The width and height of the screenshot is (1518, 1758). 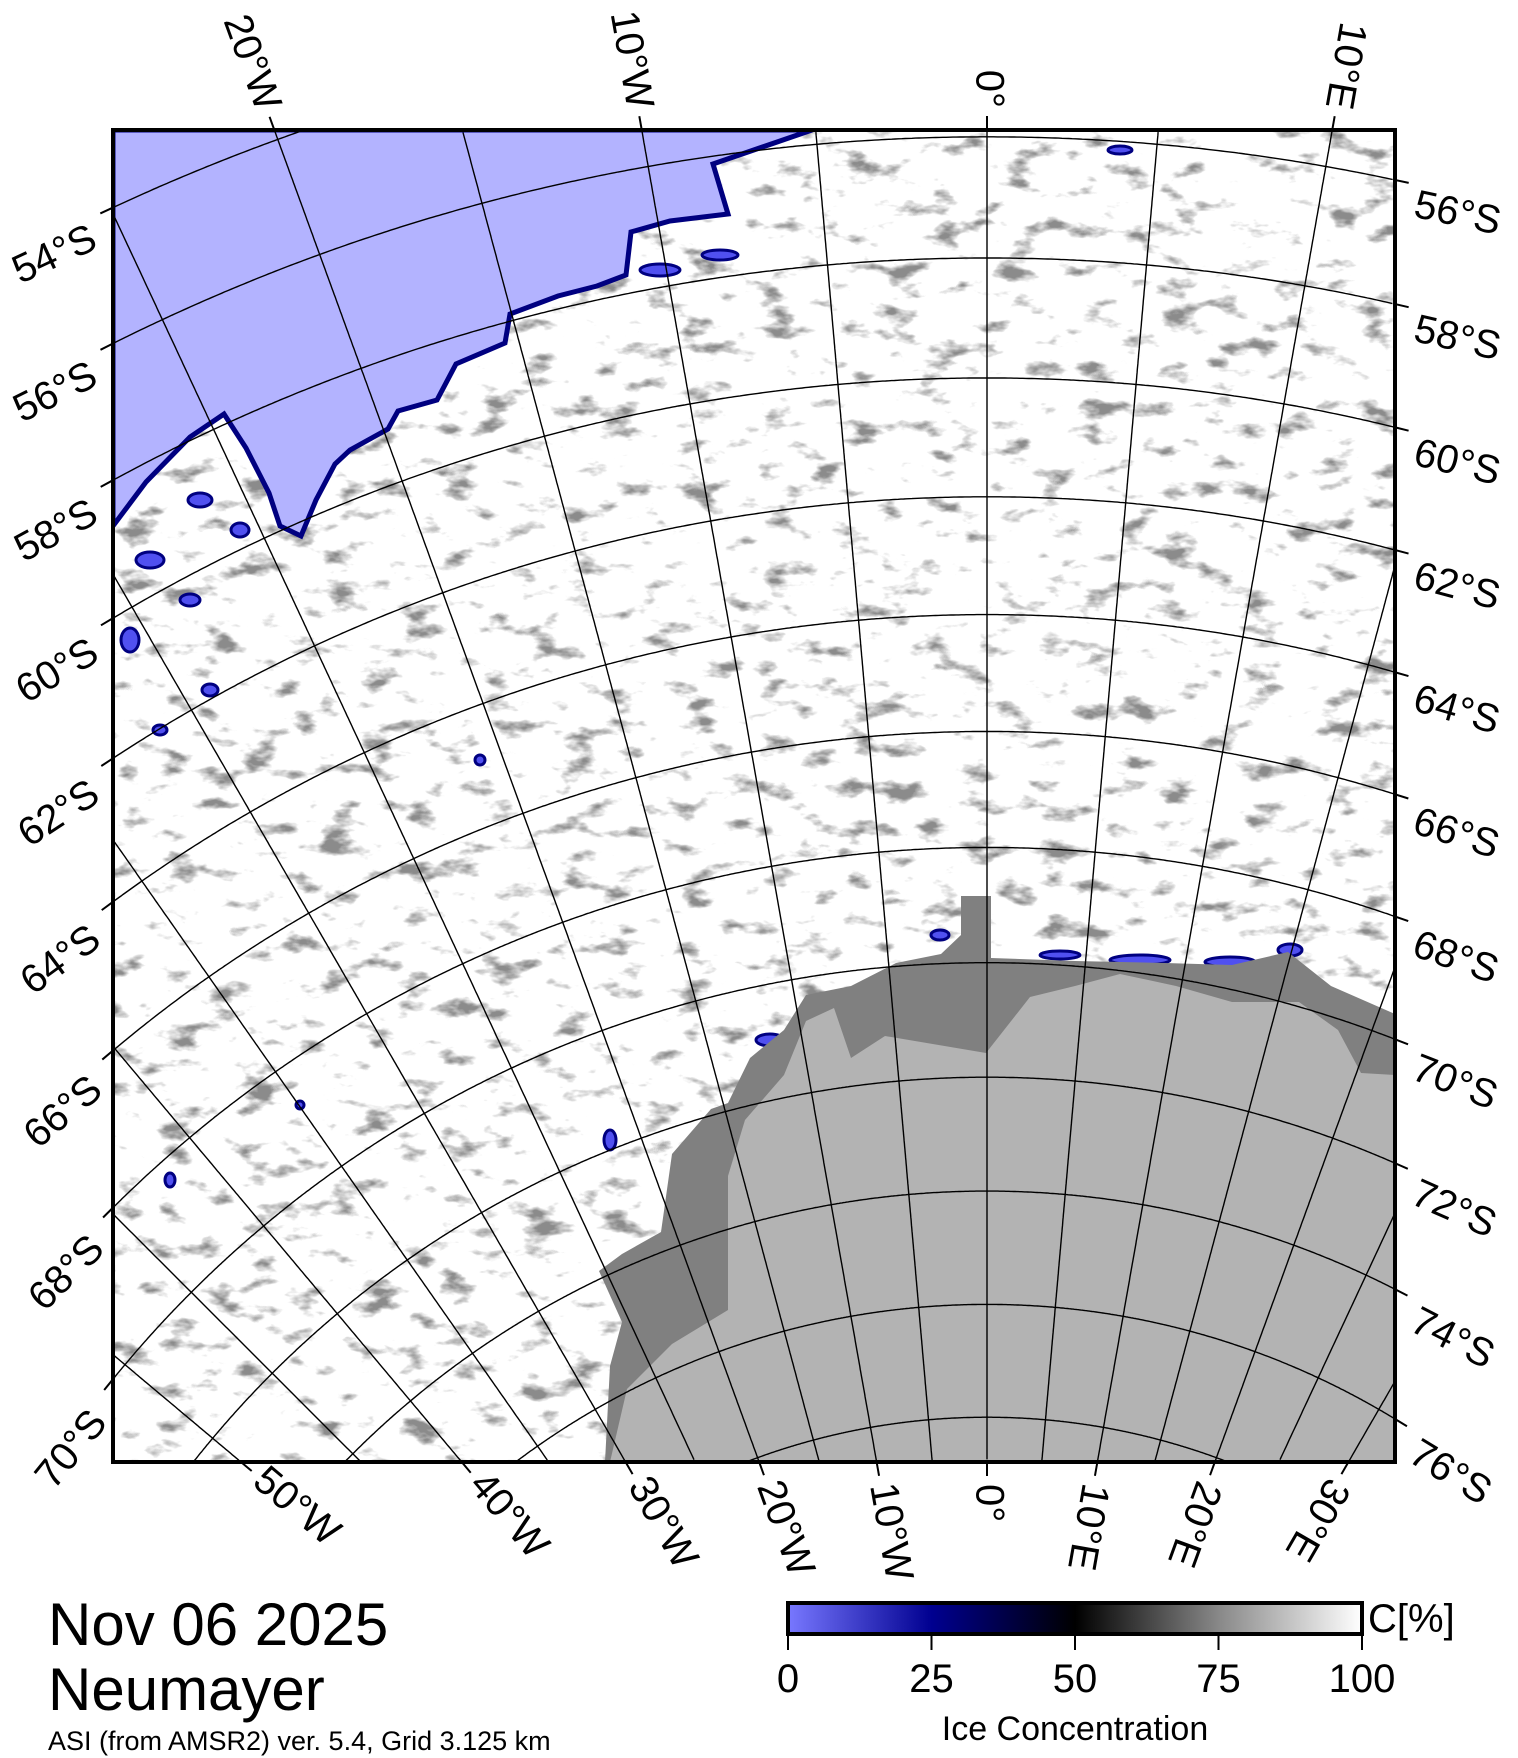 What do you see at coordinates (663, 1522) in the screenshot?
I see `graticule-label: 30°W` at bounding box center [663, 1522].